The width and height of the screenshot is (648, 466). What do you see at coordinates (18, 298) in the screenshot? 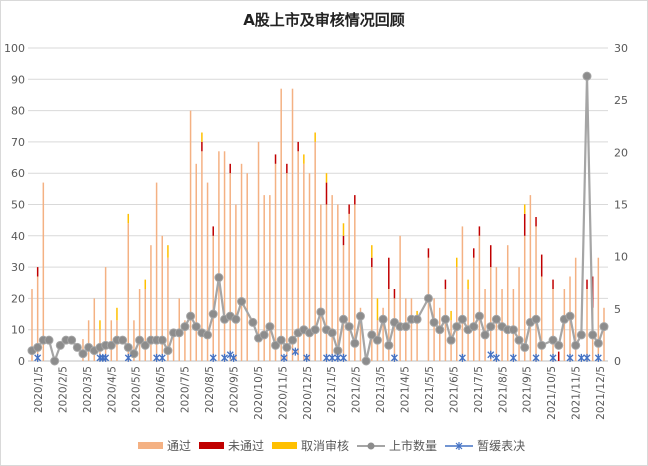
I see `left-axis-tick-label: 20` at bounding box center [18, 298].